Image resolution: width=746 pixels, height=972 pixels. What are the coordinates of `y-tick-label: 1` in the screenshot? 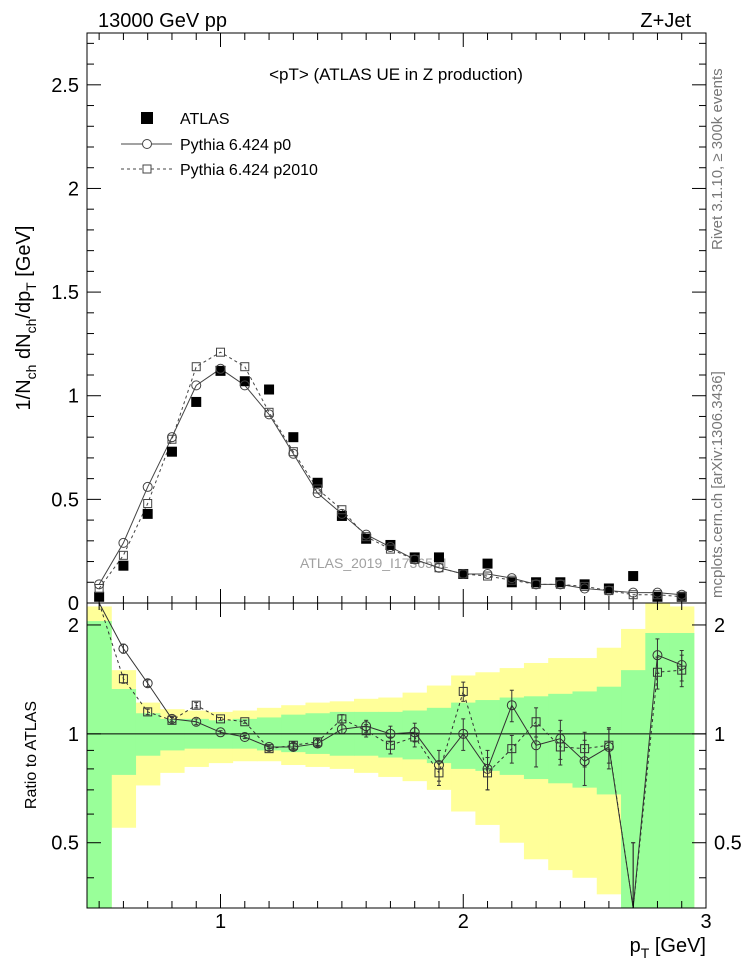 It's located at (73, 397).